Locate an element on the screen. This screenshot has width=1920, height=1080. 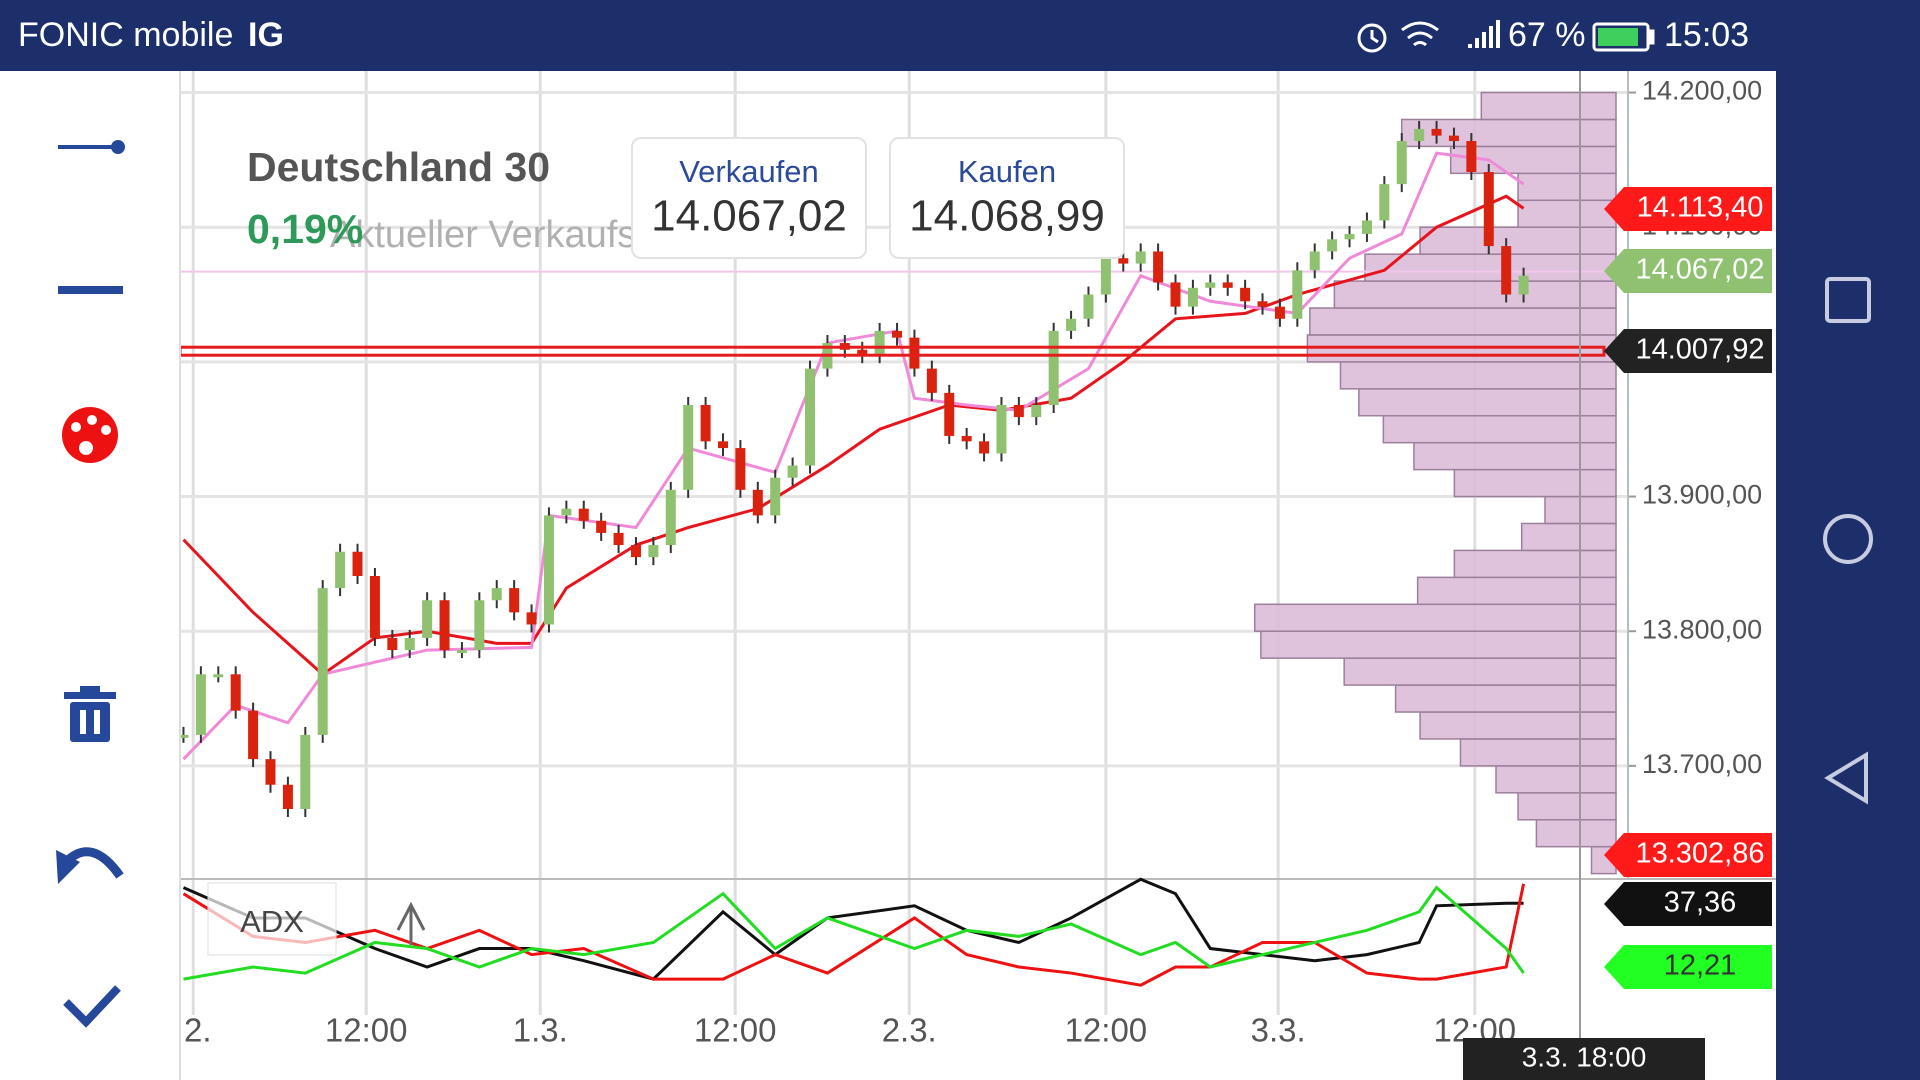
trendline-tool is located at coordinates (91, 147).